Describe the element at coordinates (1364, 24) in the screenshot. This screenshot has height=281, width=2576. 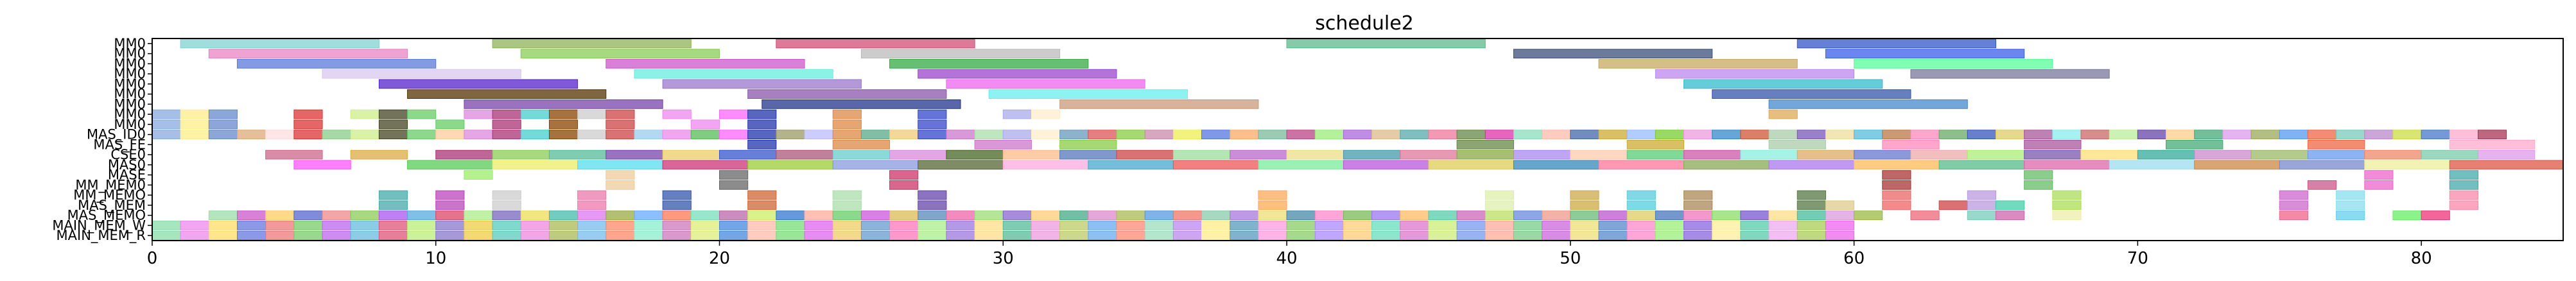
I see `chart-title: schedule2` at that location.